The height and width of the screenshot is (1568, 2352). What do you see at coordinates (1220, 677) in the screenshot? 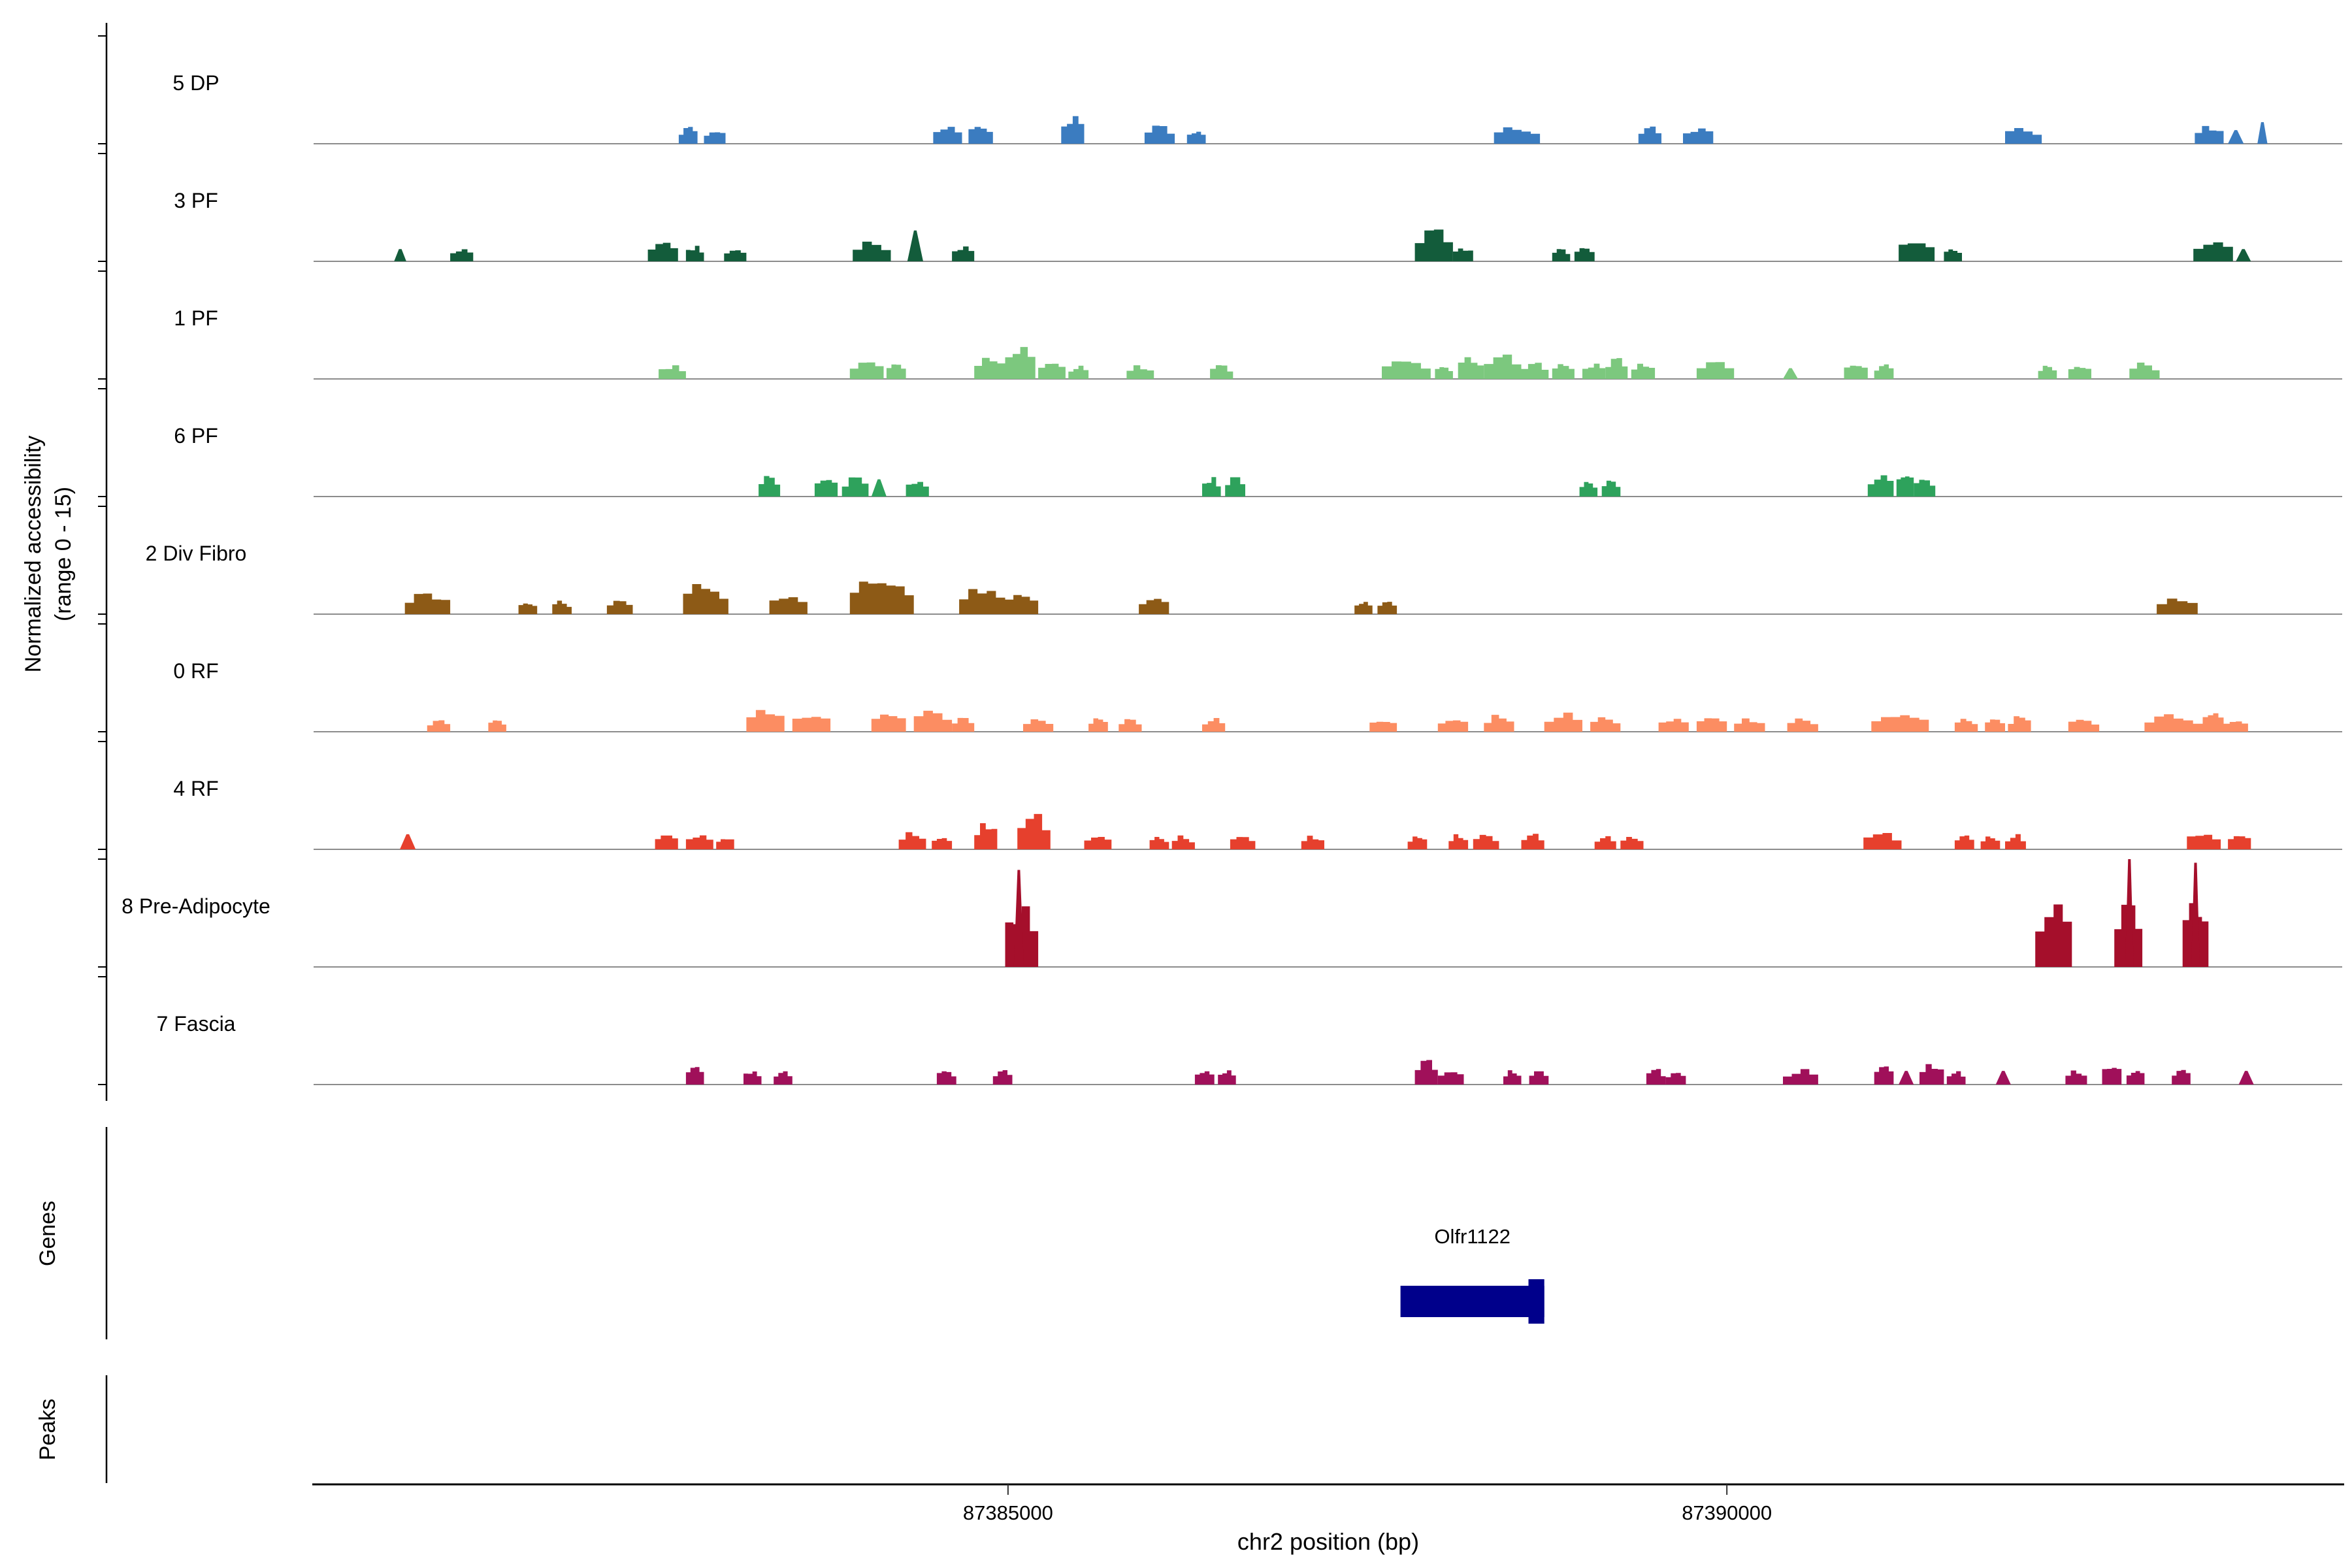
I see `track-0-rf: 0 RF` at bounding box center [1220, 677].